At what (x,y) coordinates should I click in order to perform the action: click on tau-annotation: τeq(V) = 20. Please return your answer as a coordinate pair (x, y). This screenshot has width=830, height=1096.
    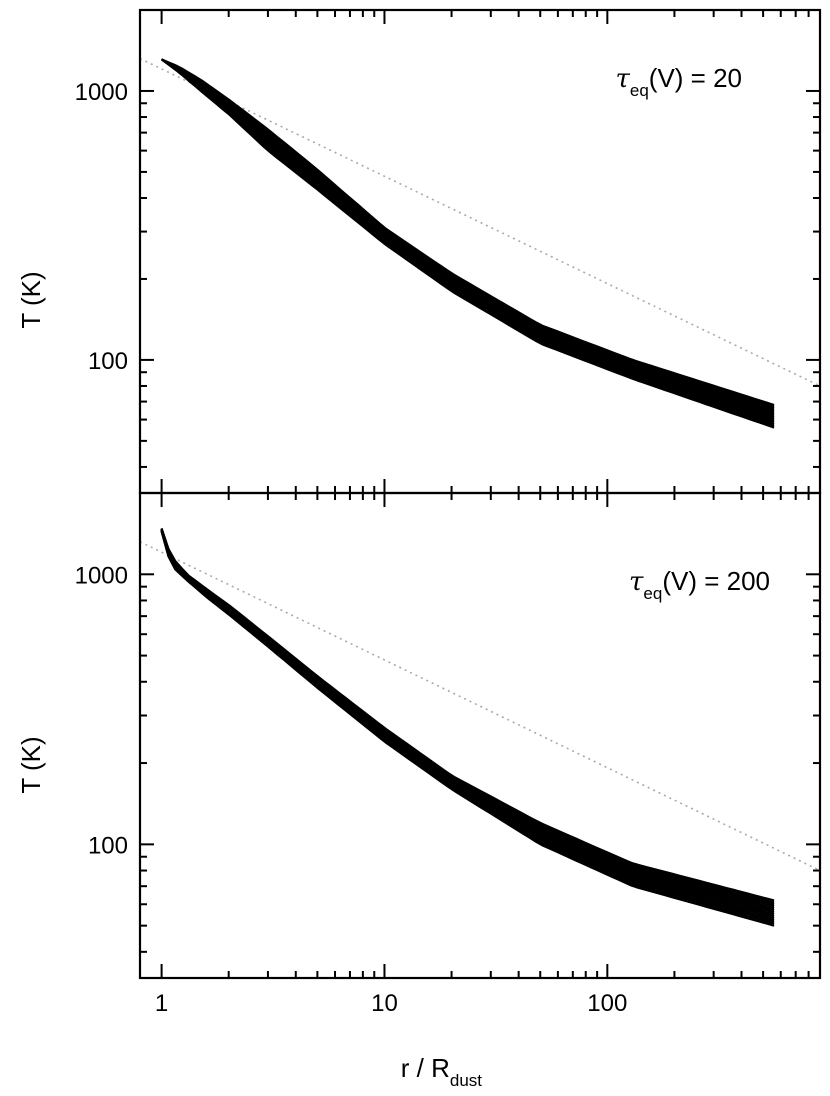
    Looking at the image, I should click on (678, 81).